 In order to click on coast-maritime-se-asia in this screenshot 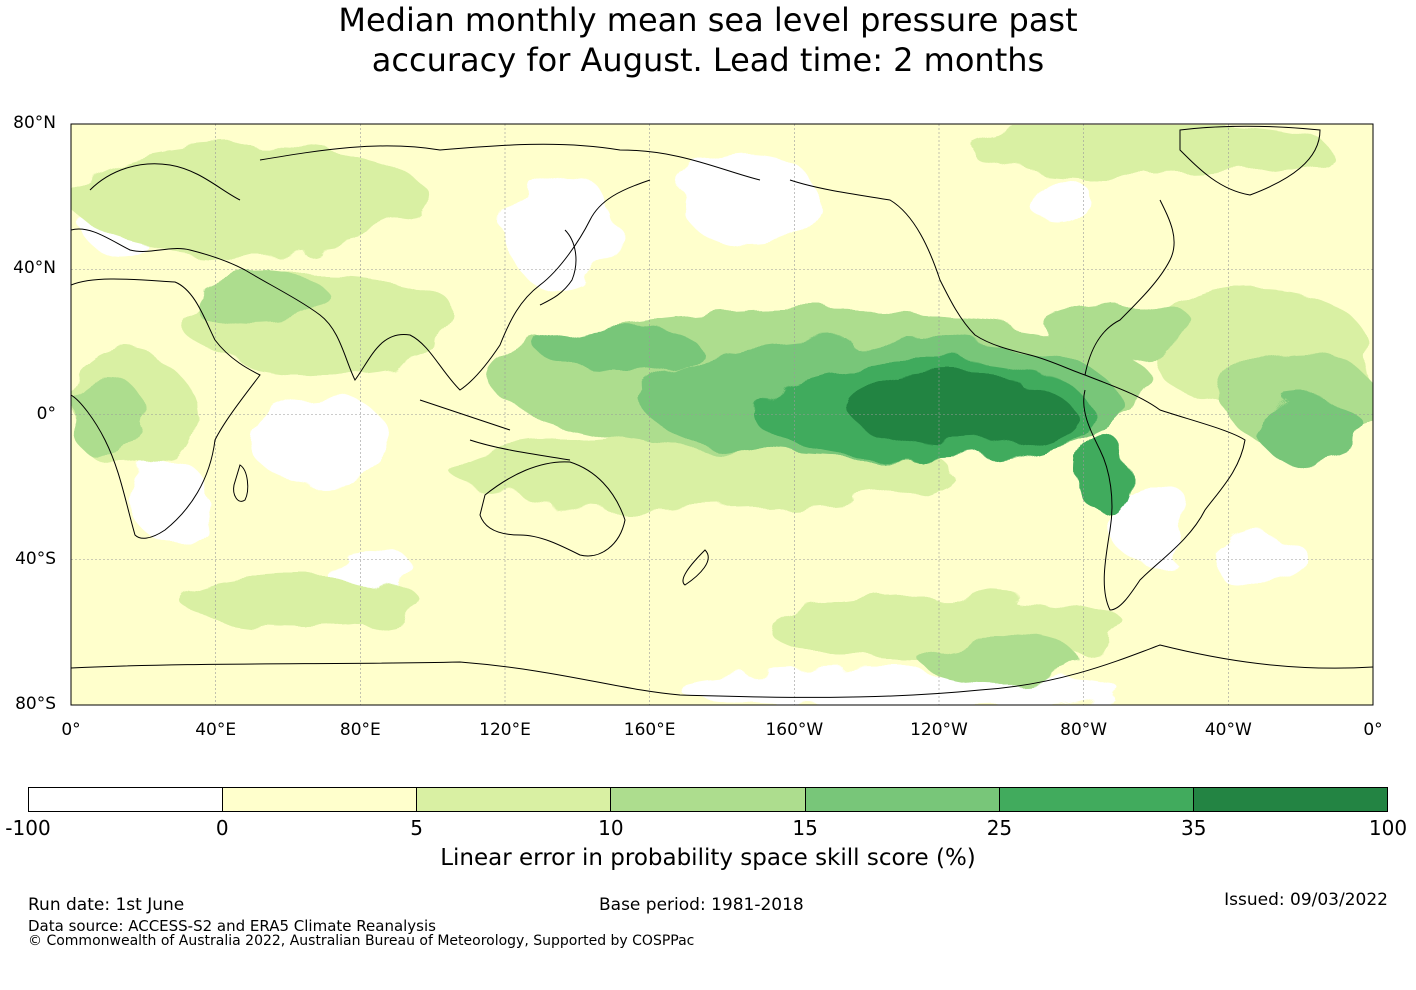, I will do `click(495, 430)`.